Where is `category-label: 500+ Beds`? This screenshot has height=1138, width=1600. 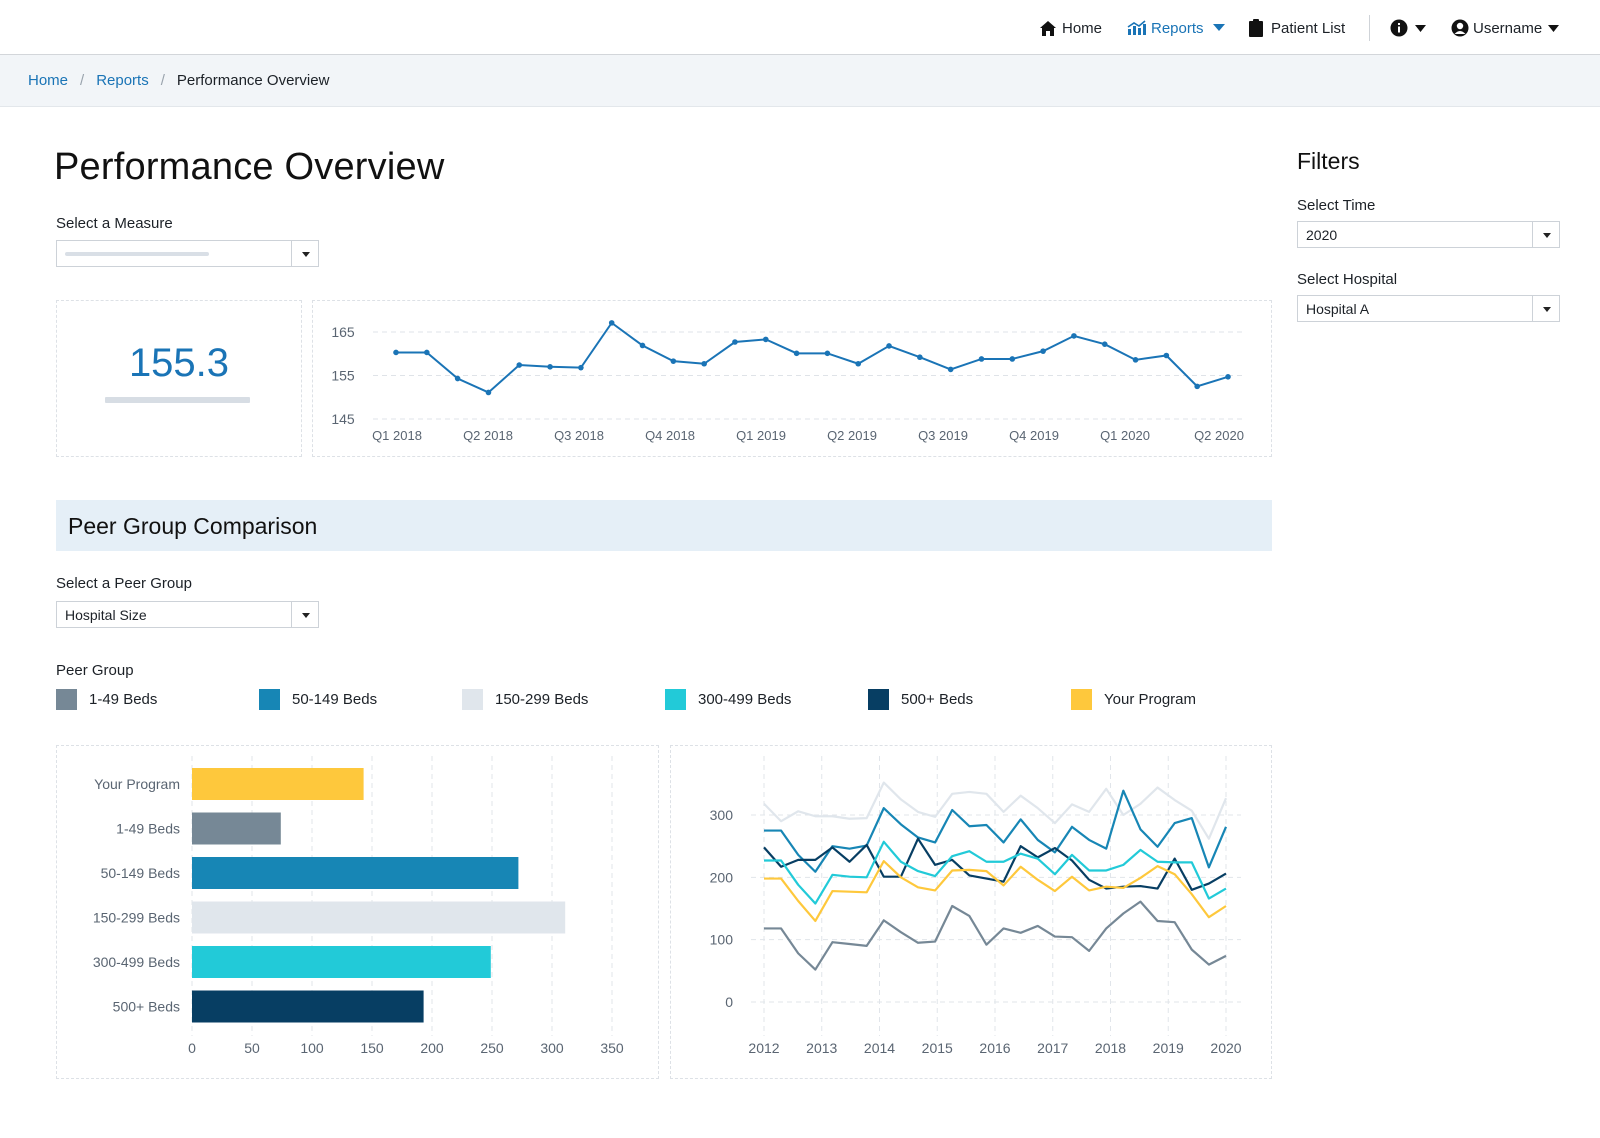 category-label: 500+ Beds is located at coordinates (146, 1007).